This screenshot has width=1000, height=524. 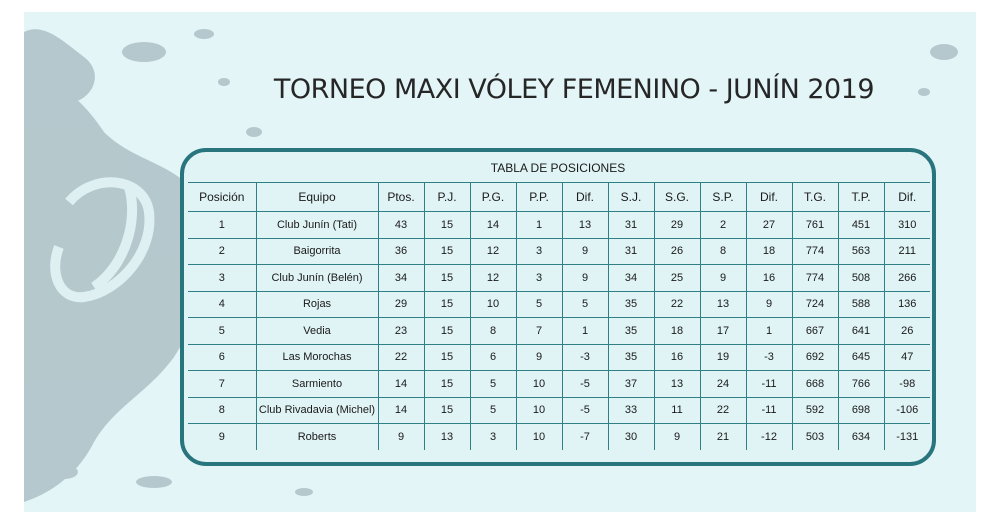 What do you see at coordinates (906, 304) in the screenshot?
I see `table-cell: 136` at bounding box center [906, 304].